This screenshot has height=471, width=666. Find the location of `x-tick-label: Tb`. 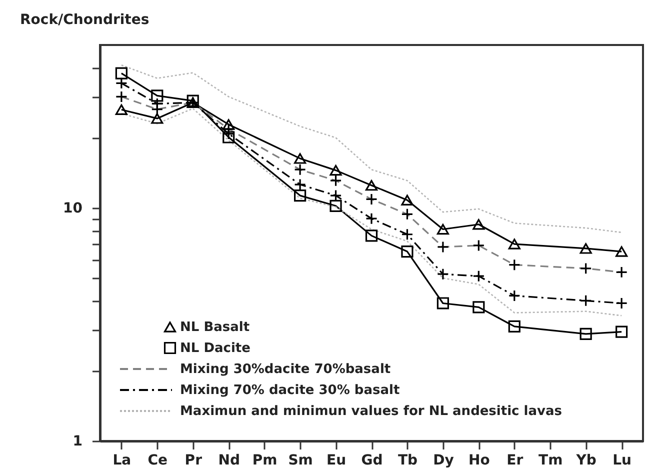

x-tick-label: Tb is located at coordinates (408, 460).